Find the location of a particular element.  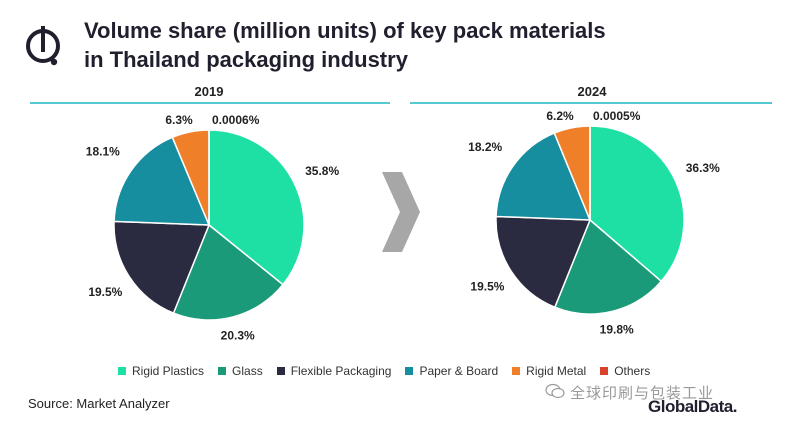

data-label: 18.2% is located at coordinates (485, 147).